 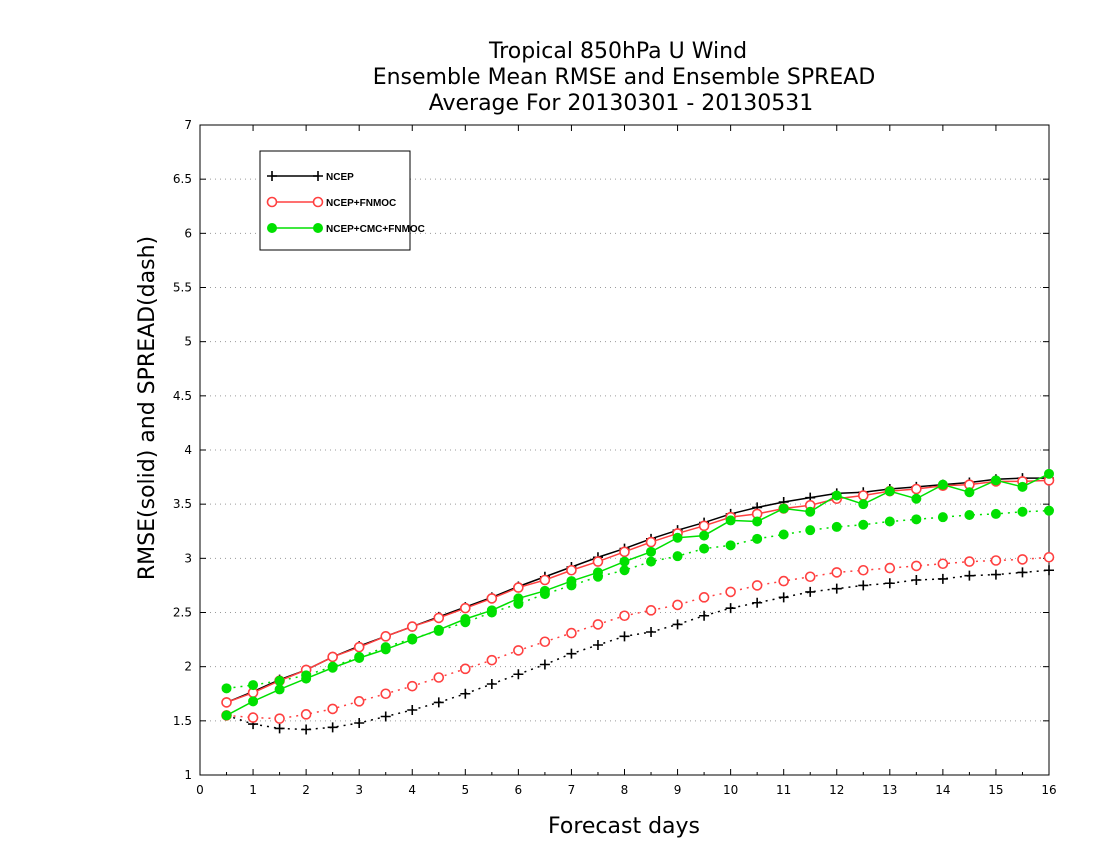 I want to click on y-tick-label: 4.5, so click(x=182, y=396).